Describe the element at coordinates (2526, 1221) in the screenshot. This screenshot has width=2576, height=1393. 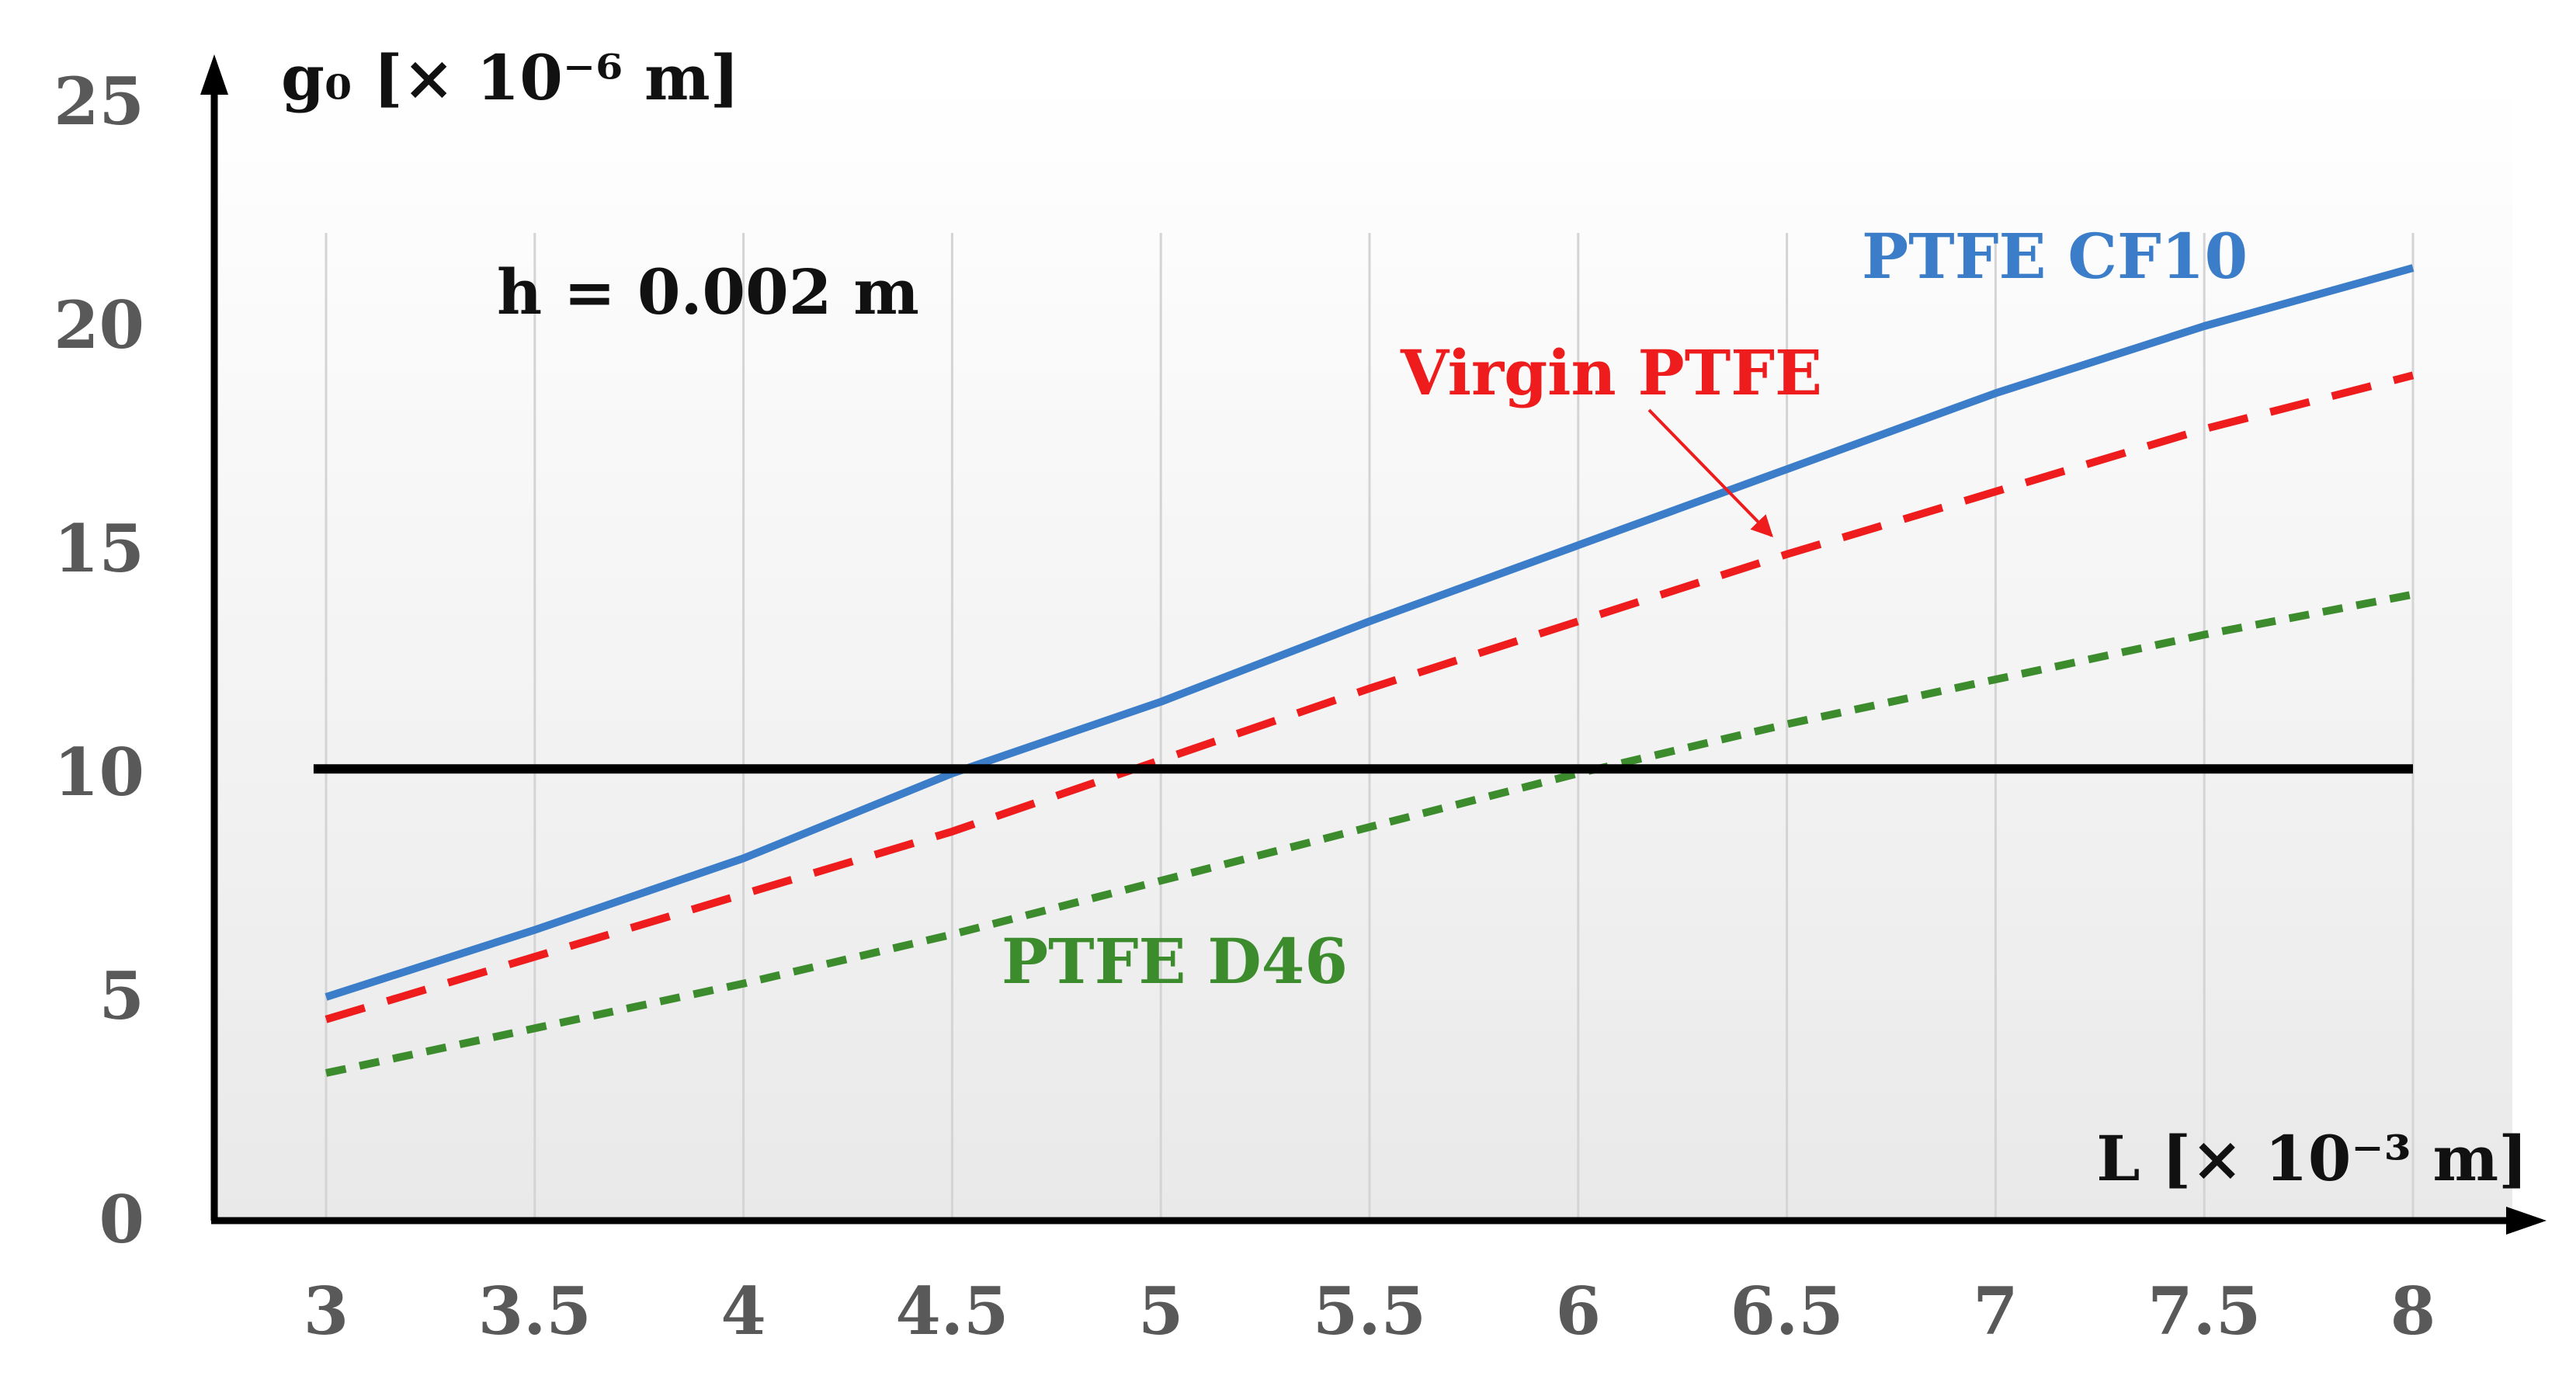
I see `x-axis-arrow` at that location.